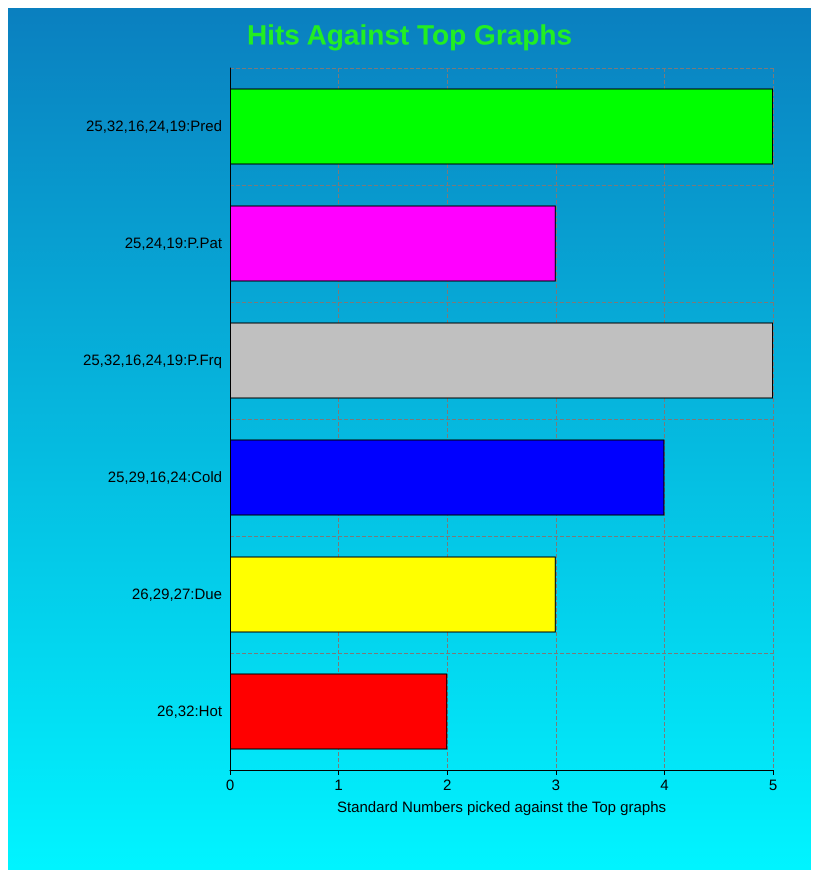  Describe the element at coordinates (556, 785) in the screenshot. I see `x-tick-label: 3` at that location.